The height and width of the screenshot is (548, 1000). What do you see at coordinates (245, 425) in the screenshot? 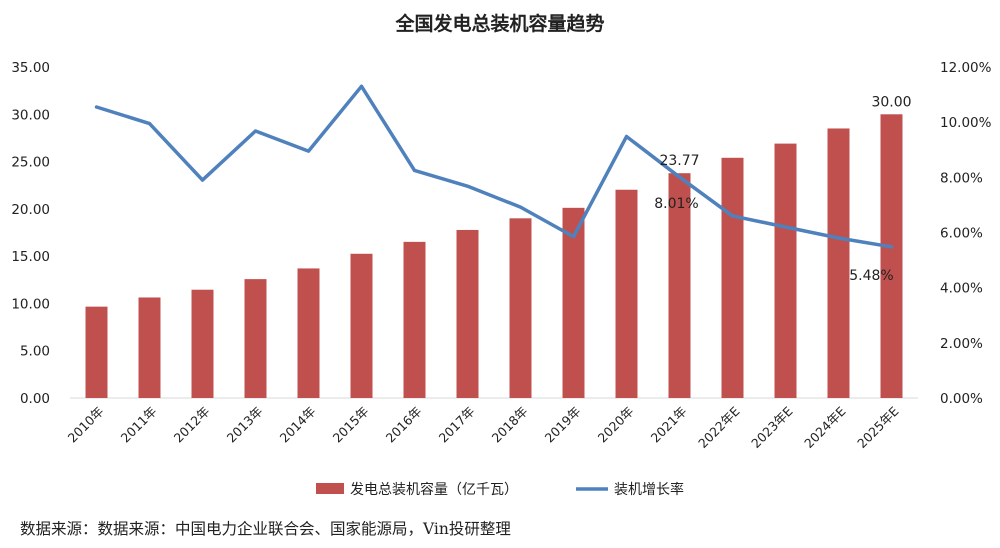
I see `x-tick-label: 2013年` at bounding box center [245, 425].